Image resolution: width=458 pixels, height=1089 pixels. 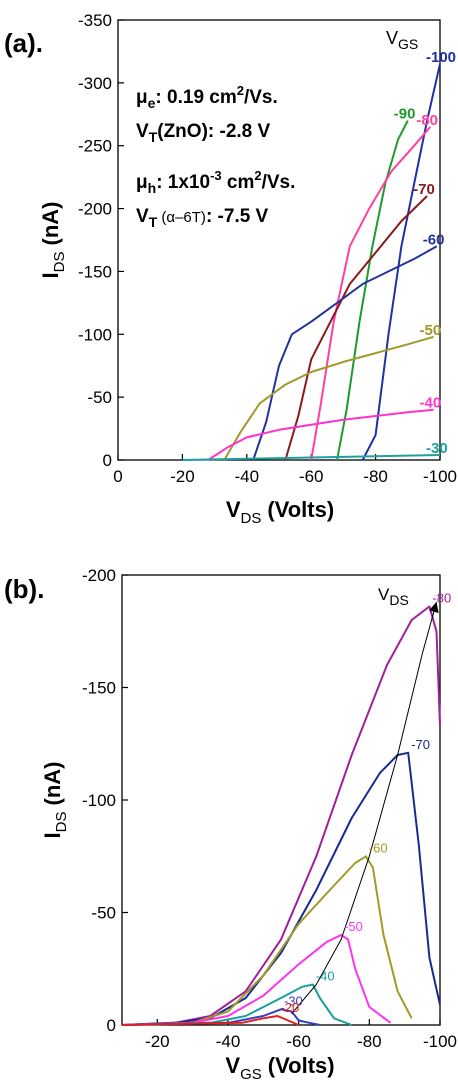 I want to click on panel-a-x-axis-title: VDS (Volts), so click(x=280, y=512).